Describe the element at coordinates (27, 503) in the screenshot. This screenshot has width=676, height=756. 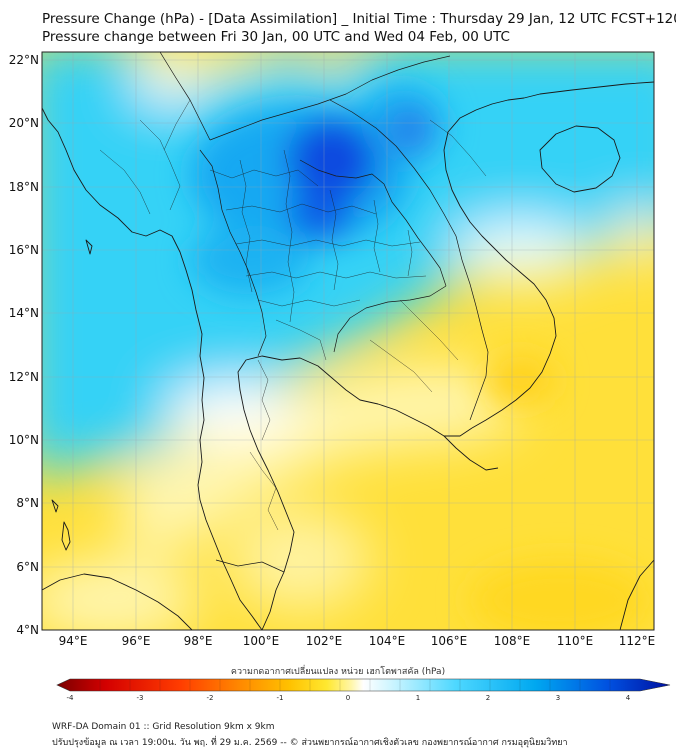
I see `lat-label: 8°N` at that location.